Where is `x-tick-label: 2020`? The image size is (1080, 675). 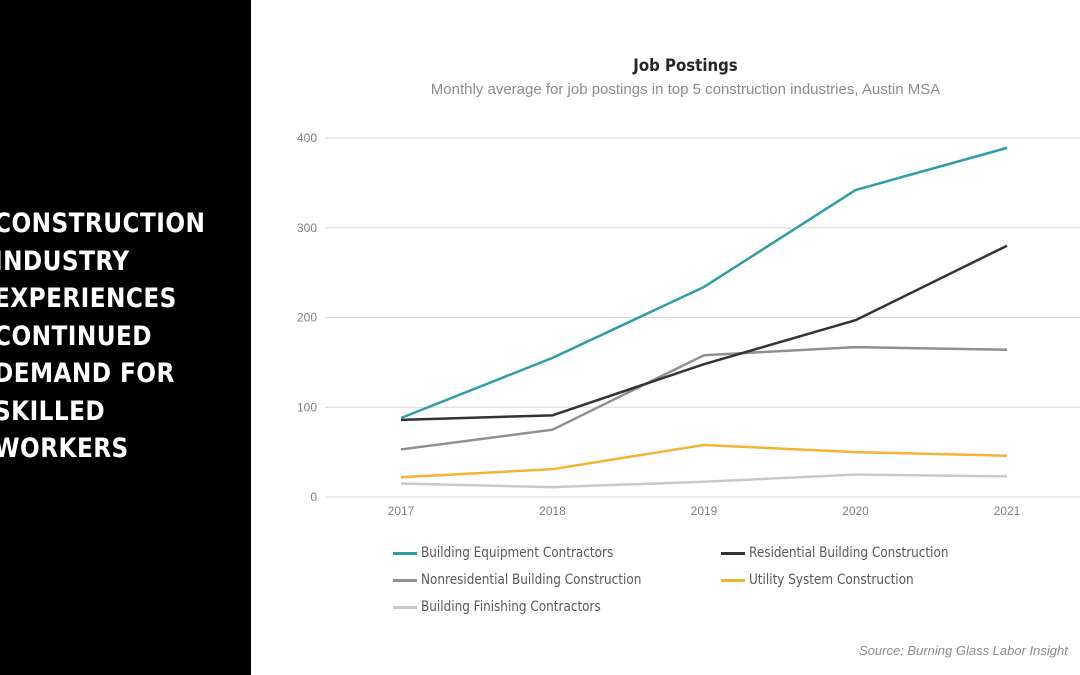
x-tick-label: 2020 is located at coordinates (855, 511).